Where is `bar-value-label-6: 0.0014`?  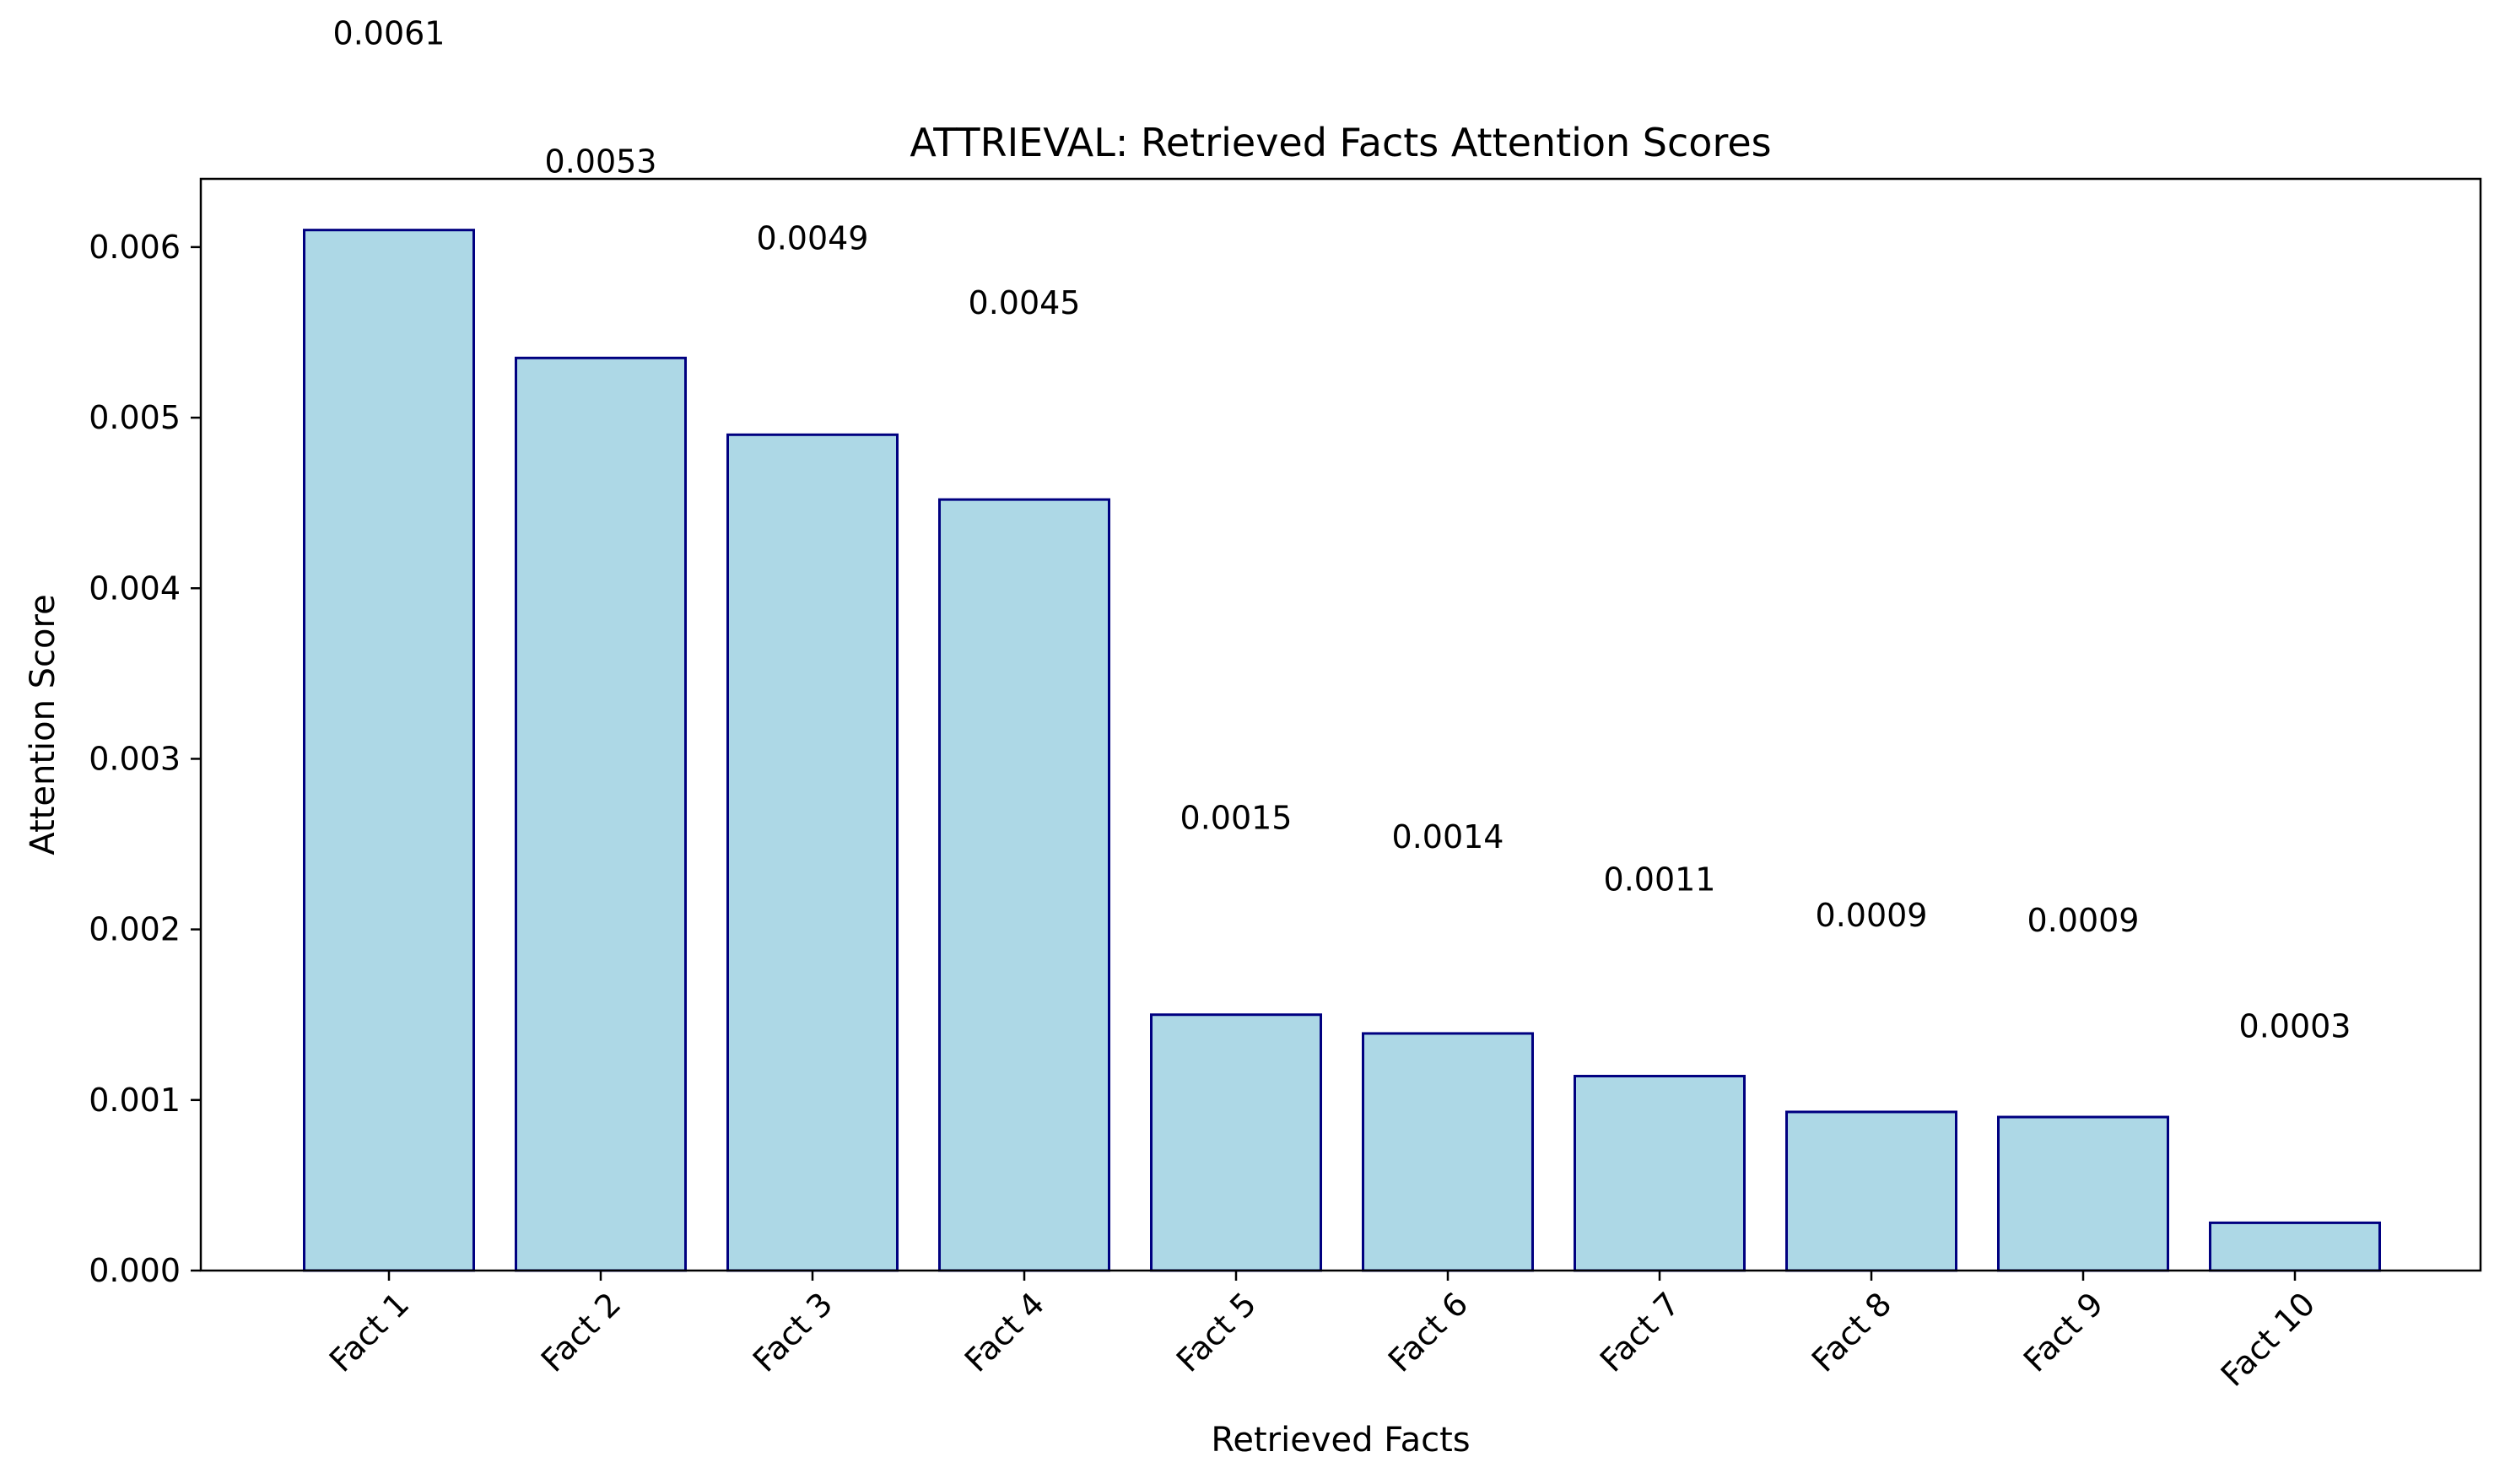
bar-value-label-6: 0.0014 is located at coordinates (1448, 836).